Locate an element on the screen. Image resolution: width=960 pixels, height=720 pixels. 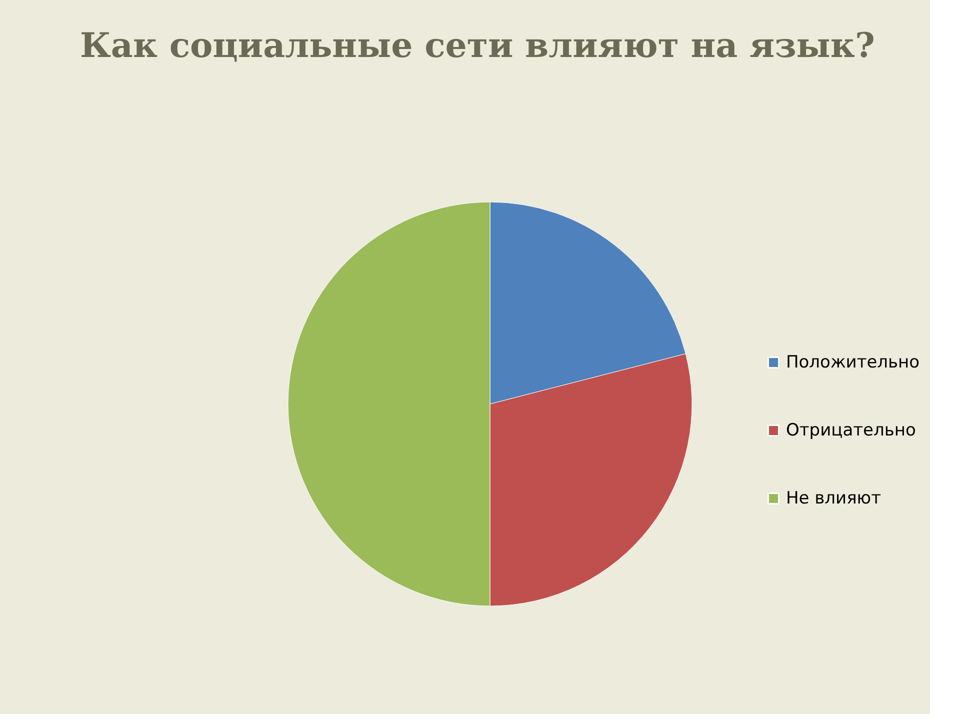
legend-label: Положительно is located at coordinates (853, 362).